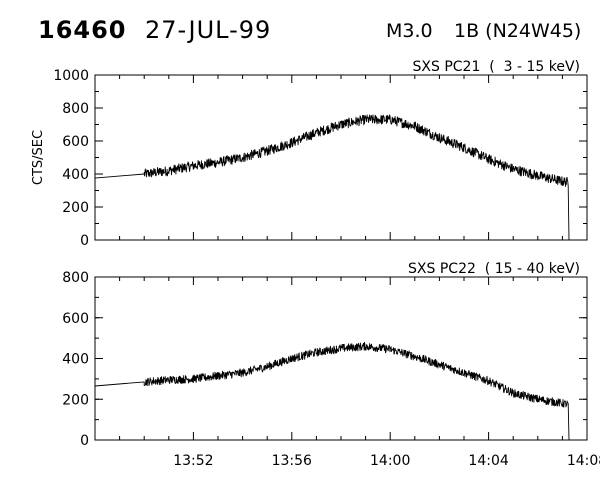 This screenshot has height=480, width=600. Describe the element at coordinates (71, 76) in the screenshot. I see `y-tick-label: 1000` at that location.